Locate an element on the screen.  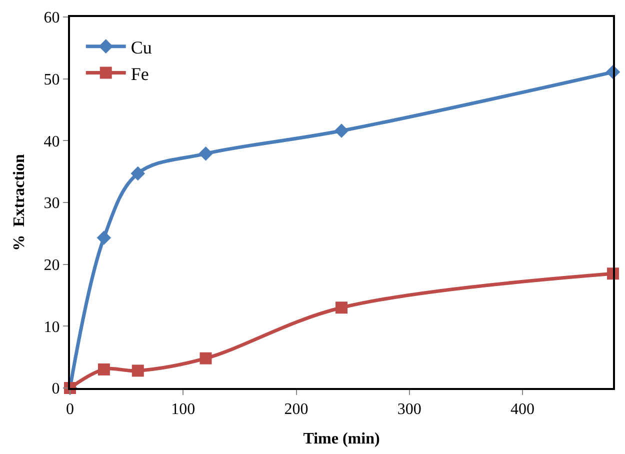
x-tick-label: 400 is located at coordinates (522, 409).